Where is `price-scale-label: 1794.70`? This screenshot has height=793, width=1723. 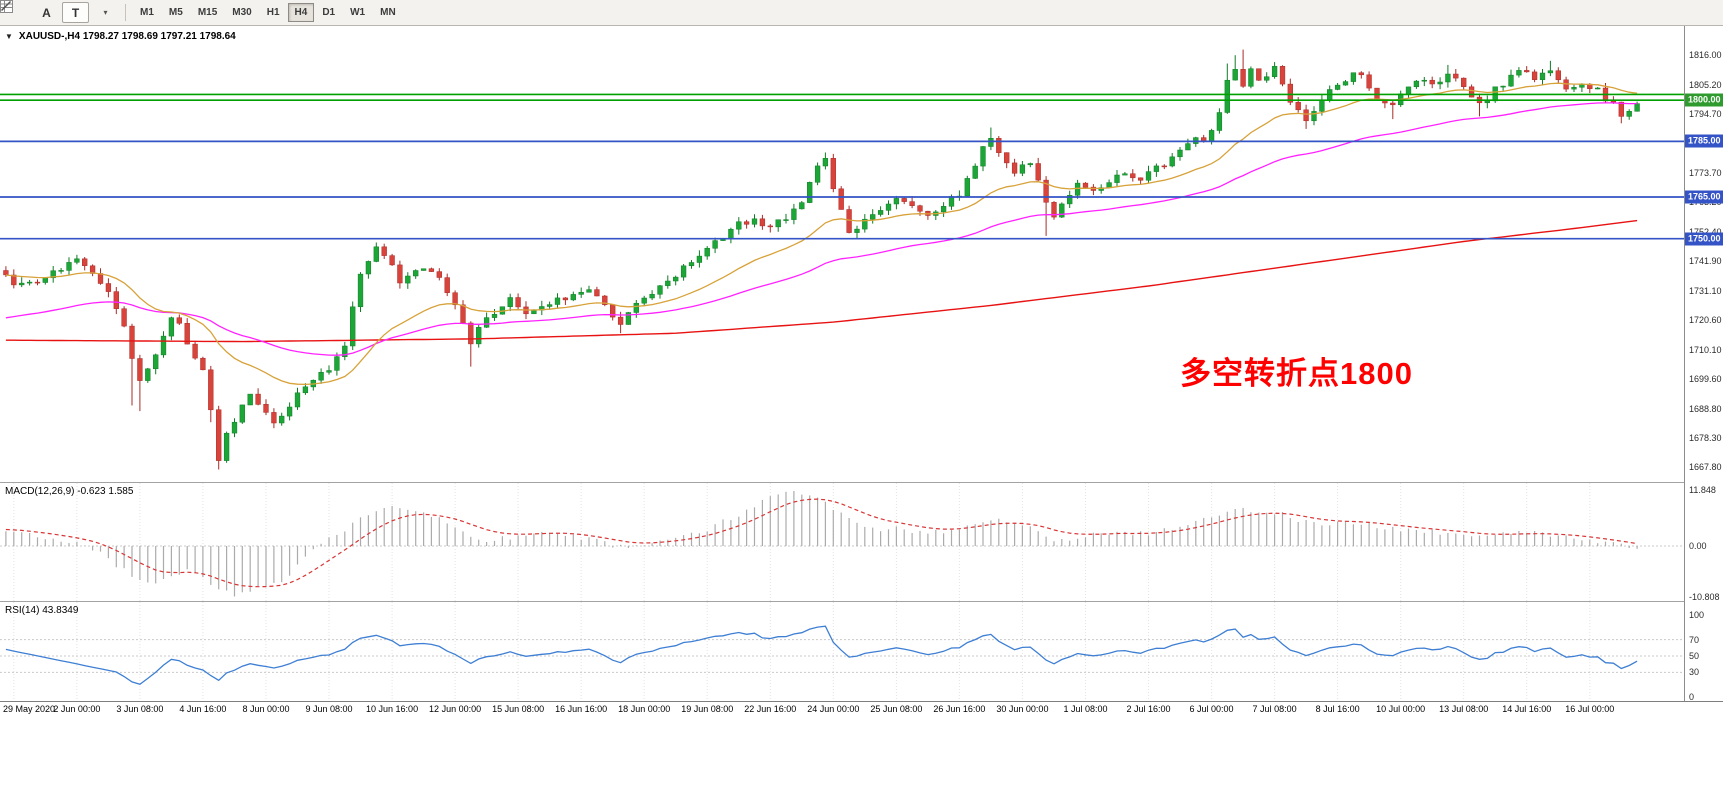 price-scale-label: 1794.70 is located at coordinates (1705, 114).